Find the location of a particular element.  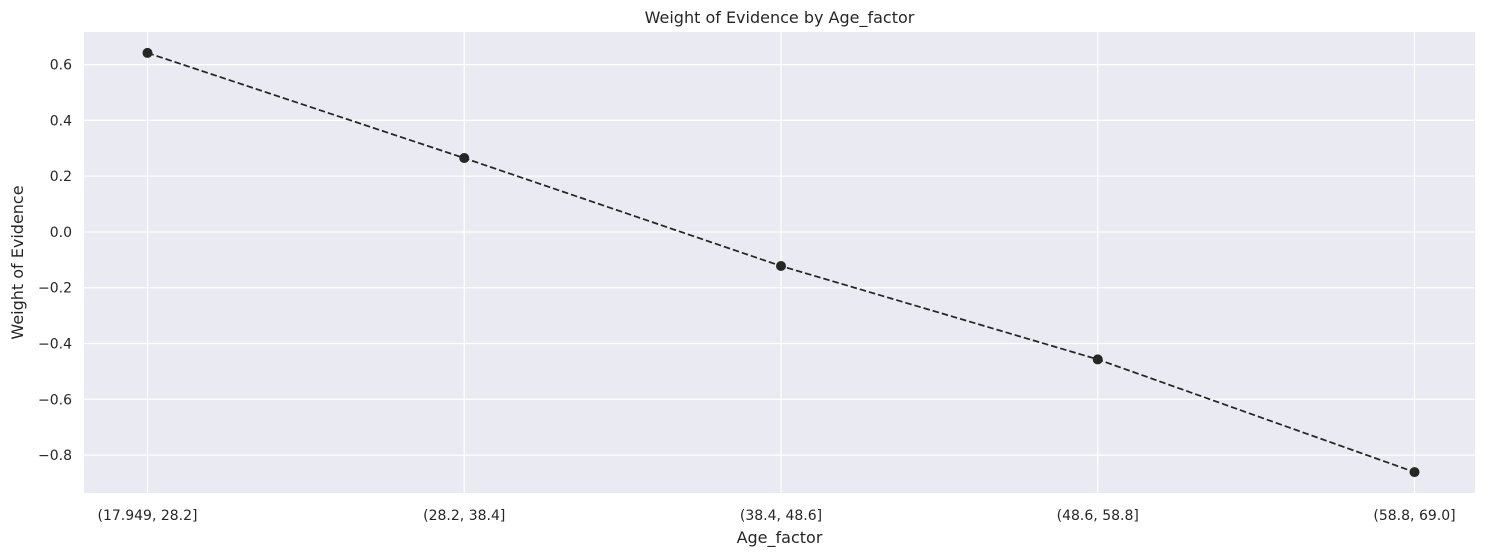

x-tick-label: (58.8, 69.0] is located at coordinates (1414, 516).